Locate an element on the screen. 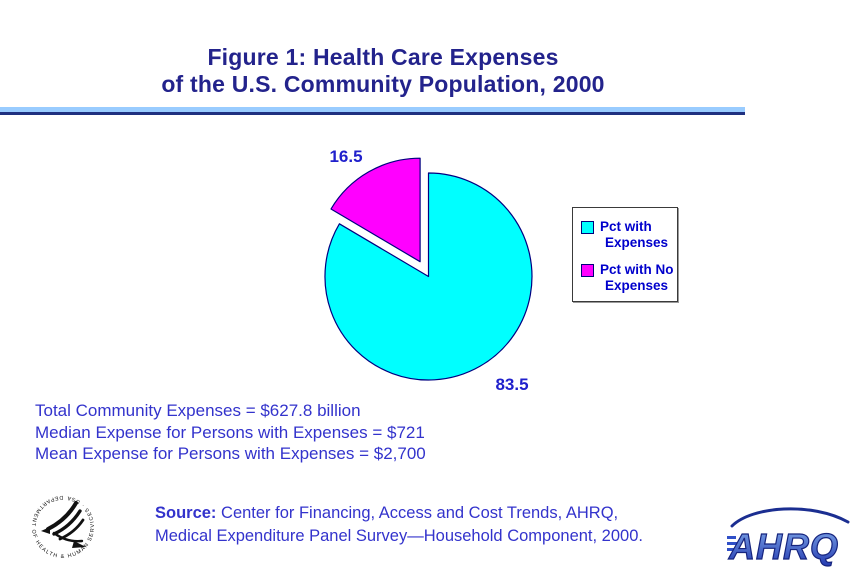  figure-title-line2: of the U.S. Community Population, 2000 is located at coordinates (383, 84).